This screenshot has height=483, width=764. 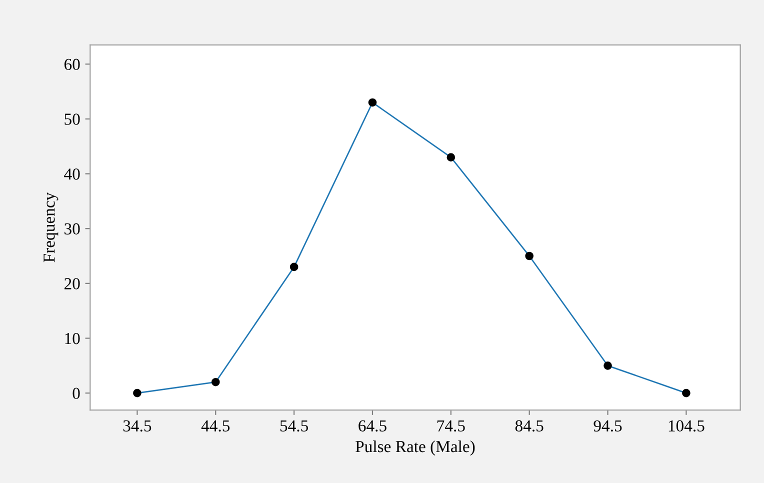 What do you see at coordinates (72, 174) in the screenshot?
I see `y-tick-label: 40` at bounding box center [72, 174].